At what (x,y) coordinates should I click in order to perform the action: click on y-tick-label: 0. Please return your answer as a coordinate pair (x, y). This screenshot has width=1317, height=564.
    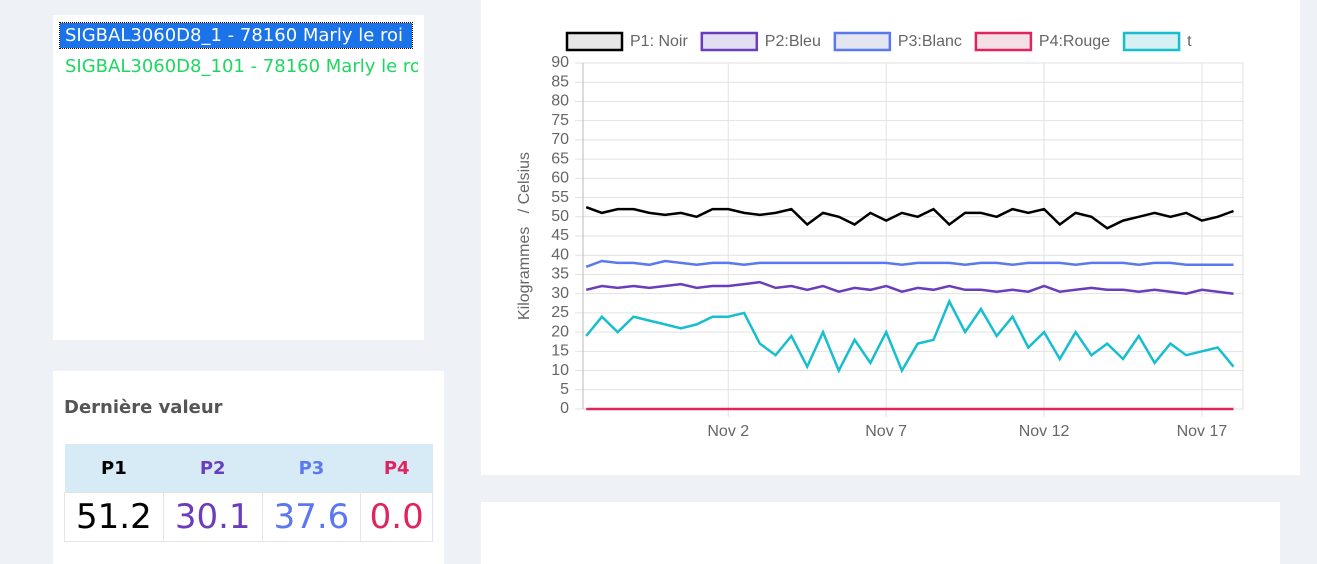
    Looking at the image, I should click on (564, 408).